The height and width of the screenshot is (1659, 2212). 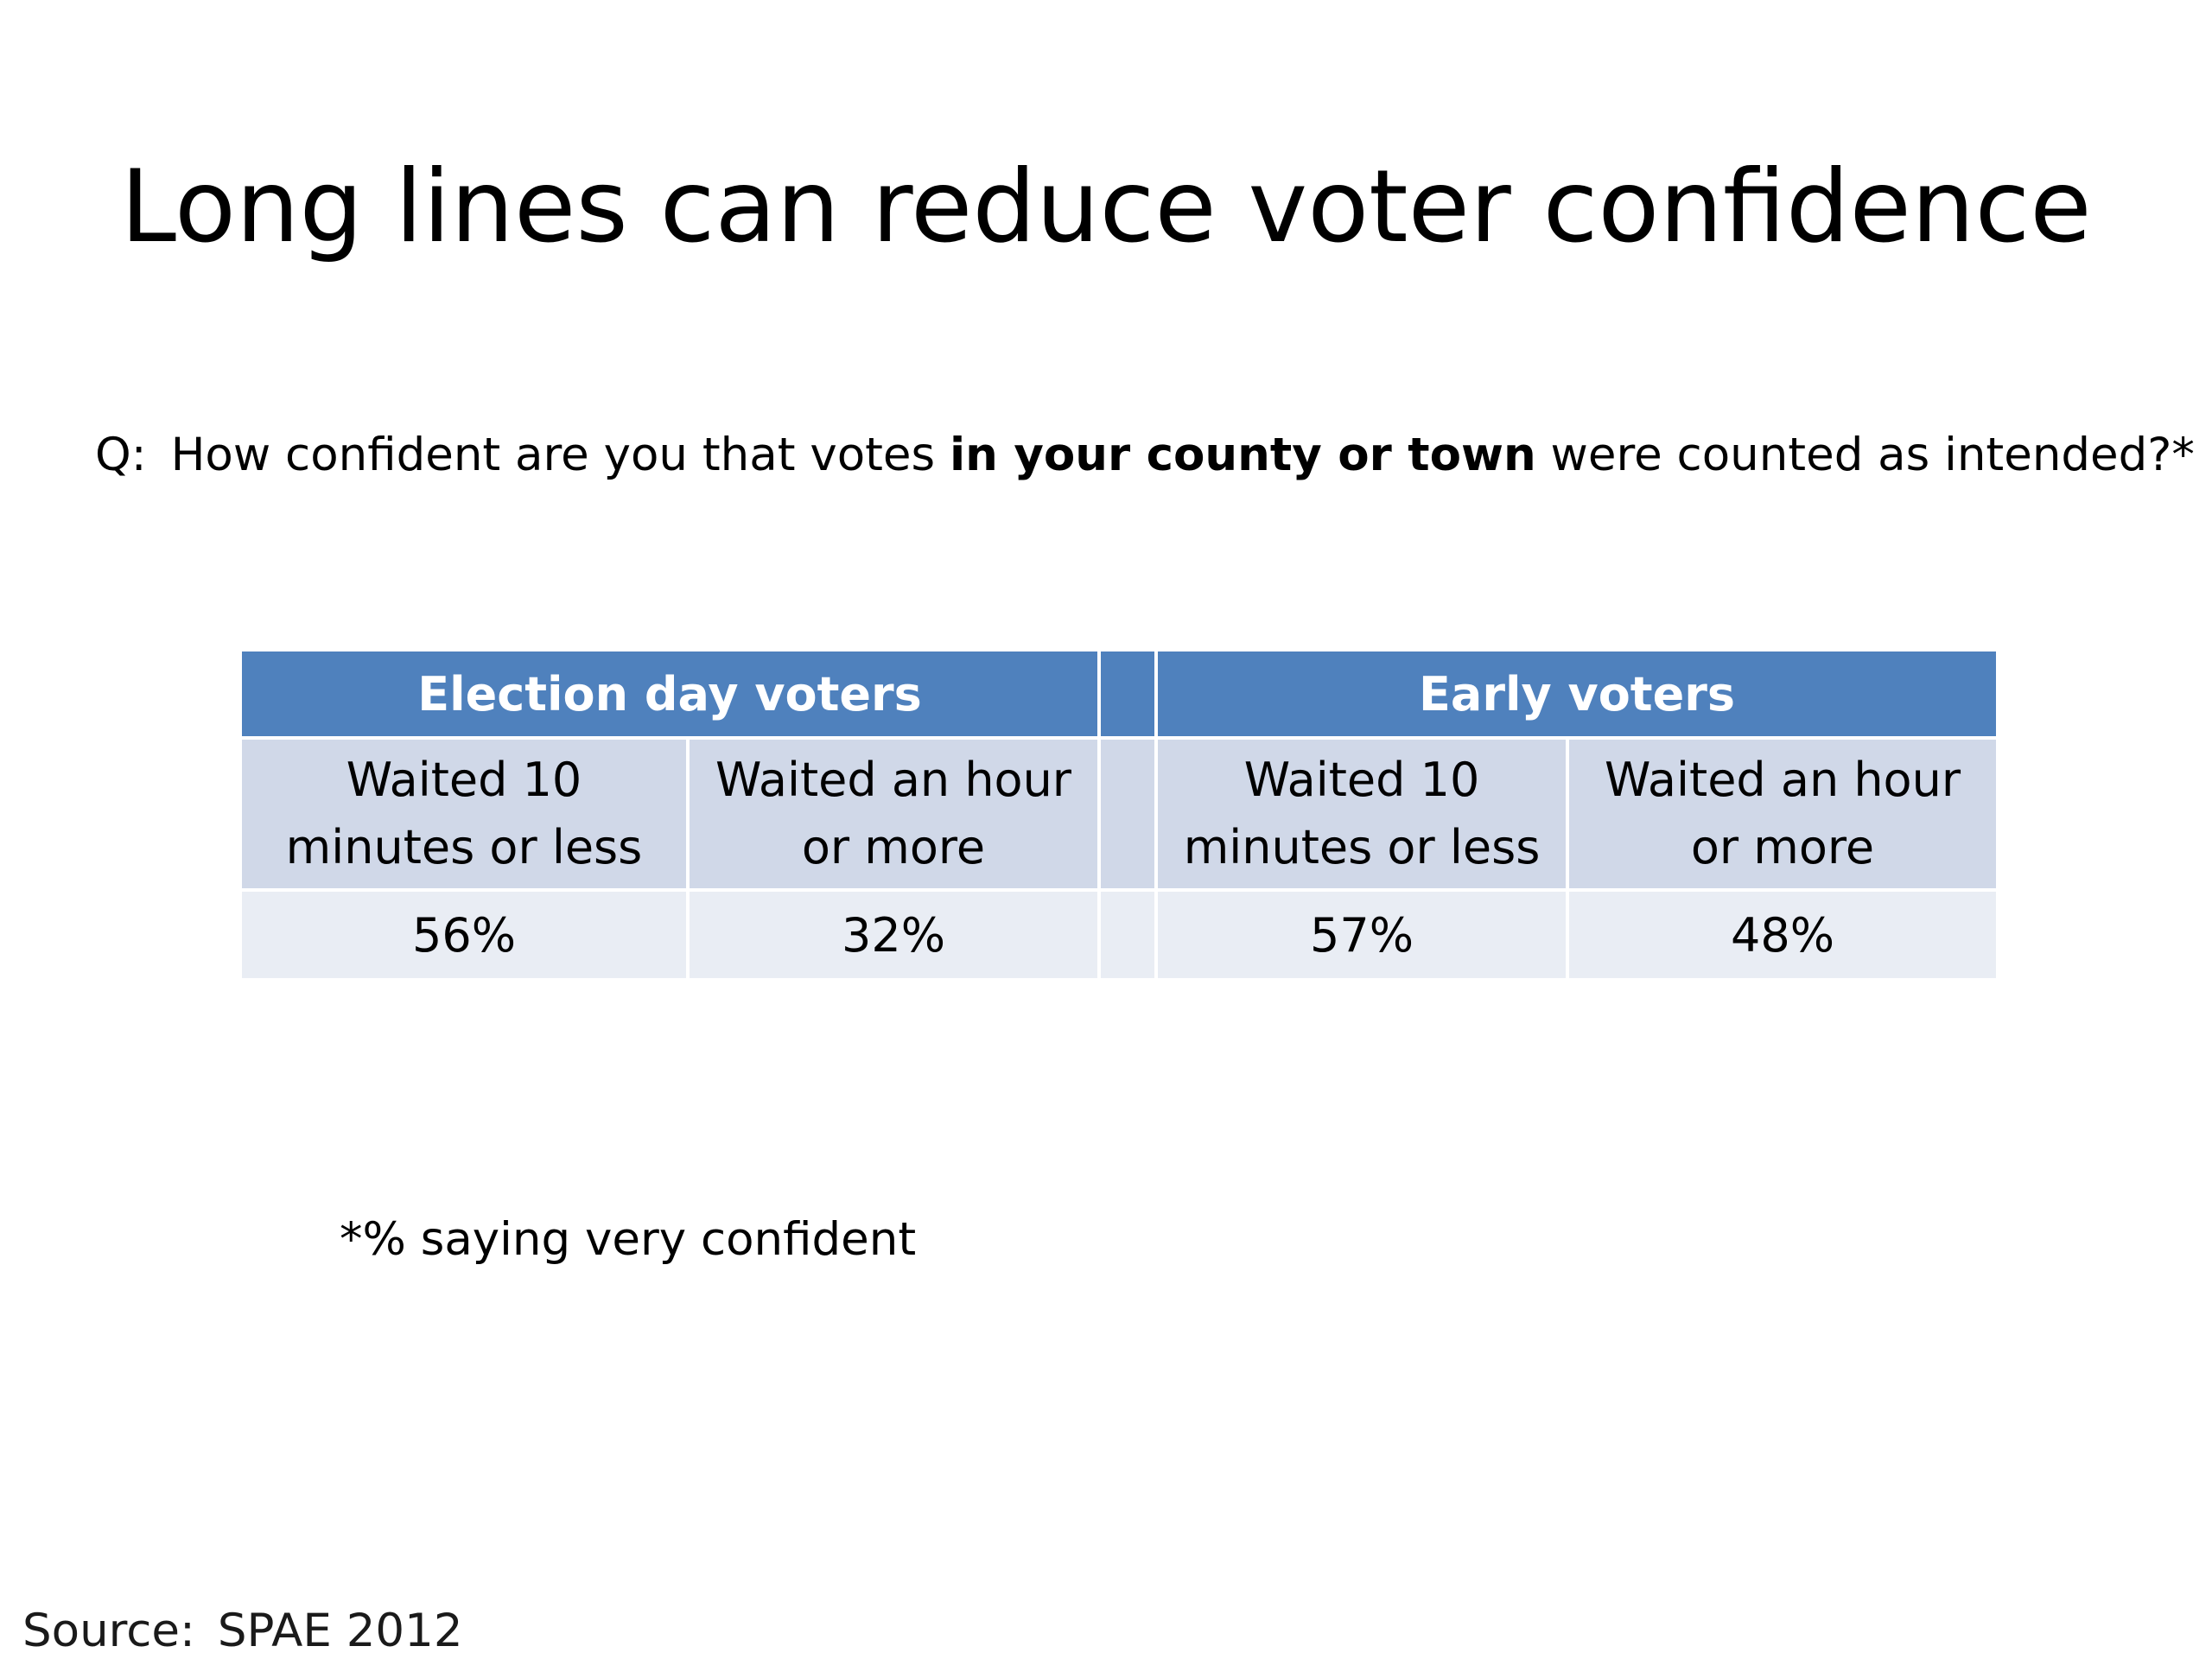 What do you see at coordinates (1577, 696) in the screenshot?
I see `group-header-early: Early voters` at bounding box center [1577, 696].